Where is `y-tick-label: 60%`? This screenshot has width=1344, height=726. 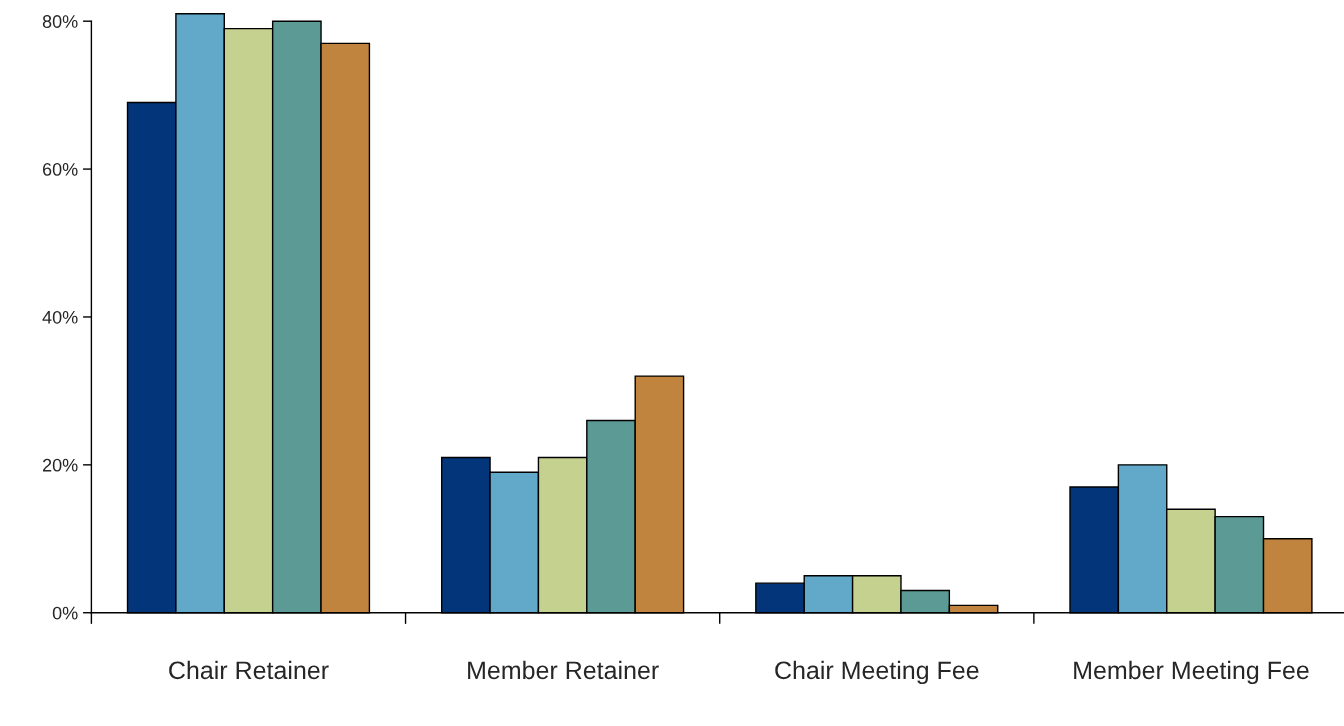 y-tick-label: 60% is located at coordinates (60, 169).